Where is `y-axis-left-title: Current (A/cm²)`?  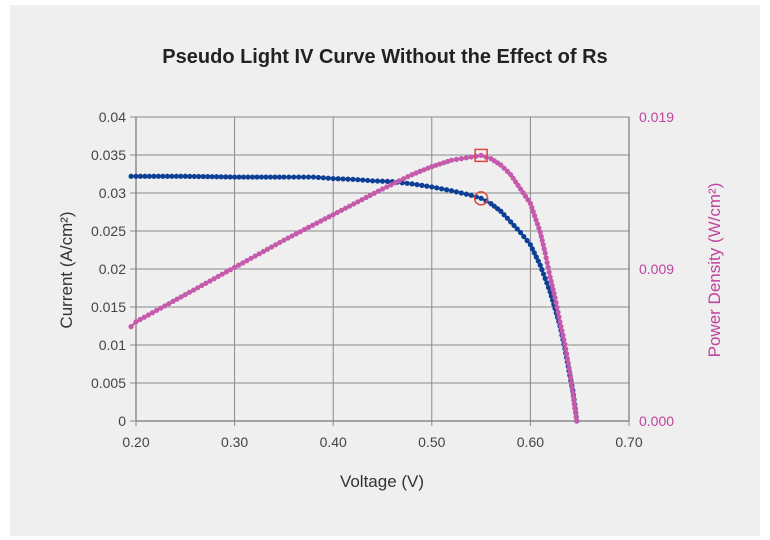
y-axis-left-title: Current (A/cm²) is located at coordinates (66, 269).